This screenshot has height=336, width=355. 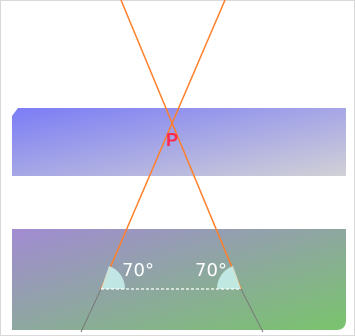 What do you see at coordinates (113, 277) in the screenshot?
I see `left-angle-marker` at bounding box center [113, 277].